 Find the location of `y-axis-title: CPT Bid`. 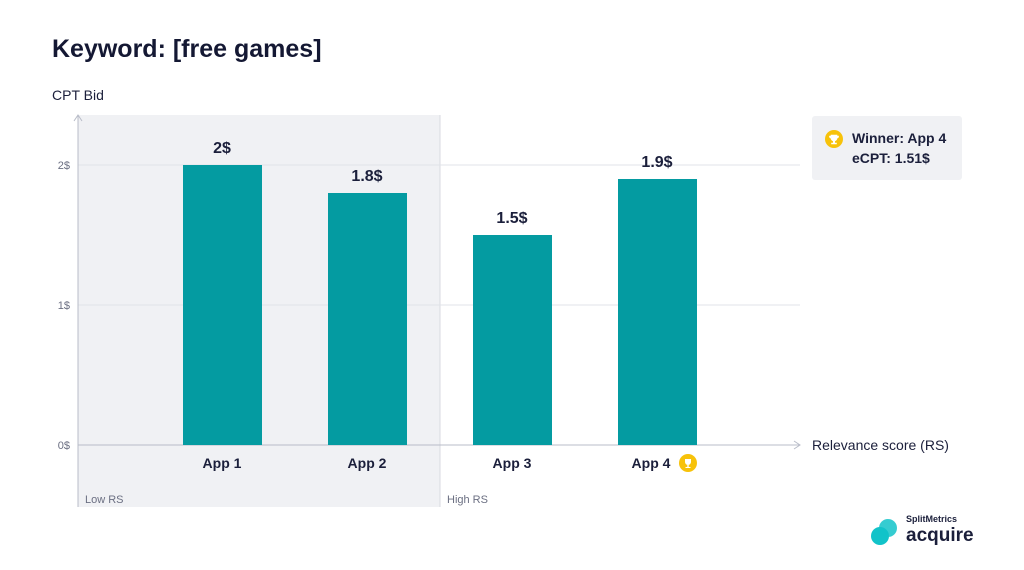

y-axis-title: CPT Bid is located at coordinates (78, 95).